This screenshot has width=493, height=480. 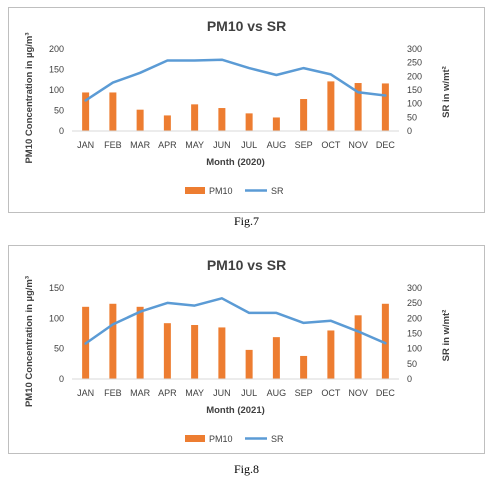 I want to click on x-axis-label: Month (2021), so click(x=235, y=410).